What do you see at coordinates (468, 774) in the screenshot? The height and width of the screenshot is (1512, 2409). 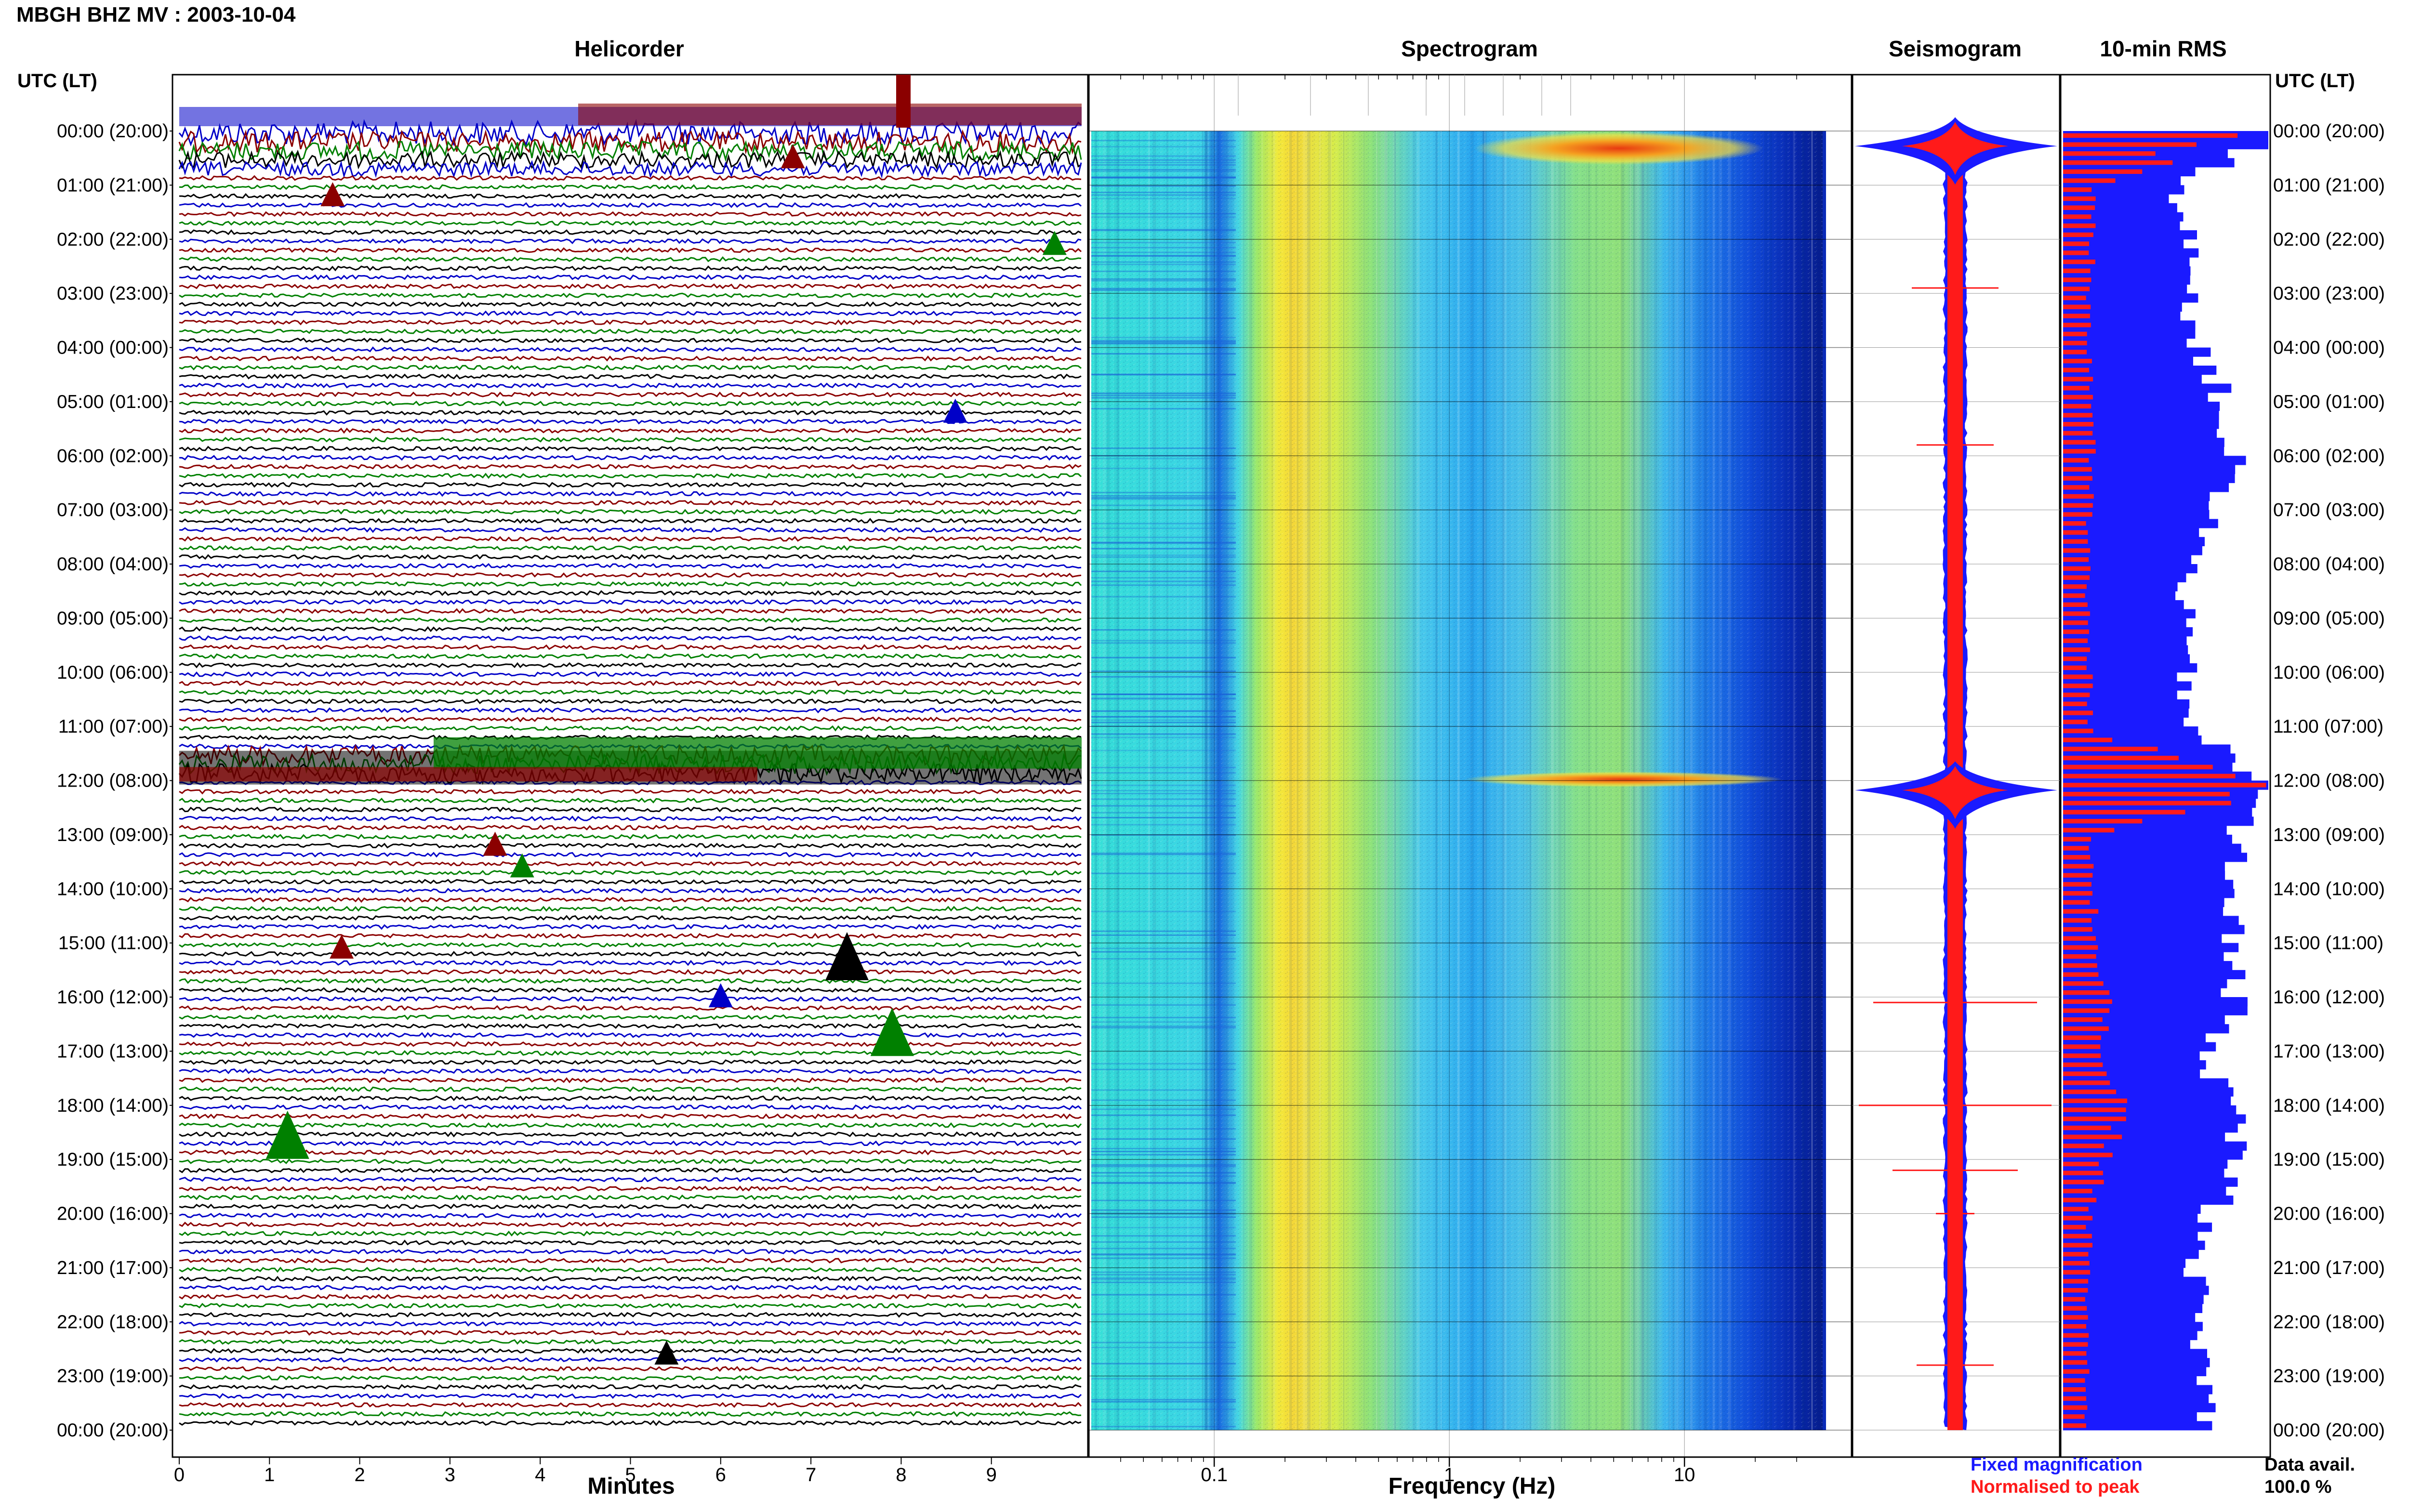 I see `helicorder-noon-burst` at bounding box center [468, 774].